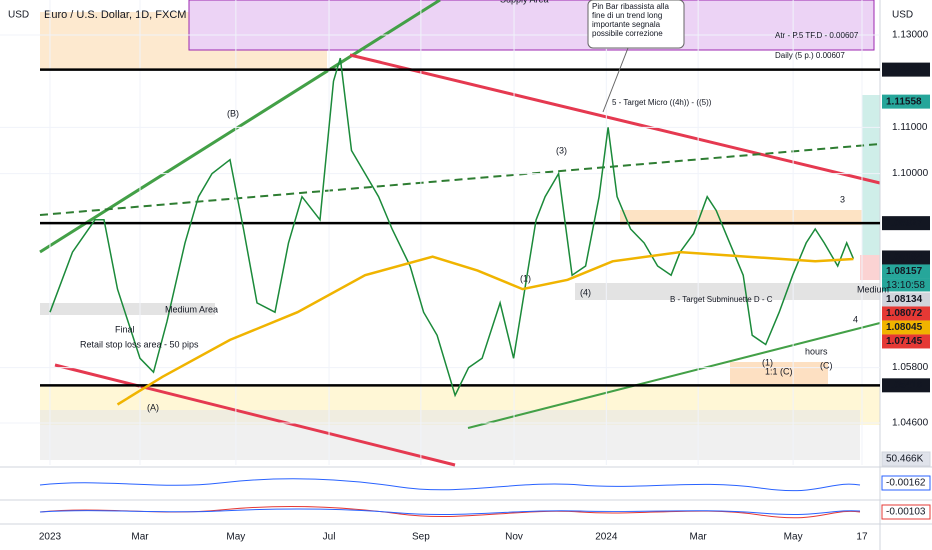  I want to click on x-tick-label: Sep, so click(421, 537).